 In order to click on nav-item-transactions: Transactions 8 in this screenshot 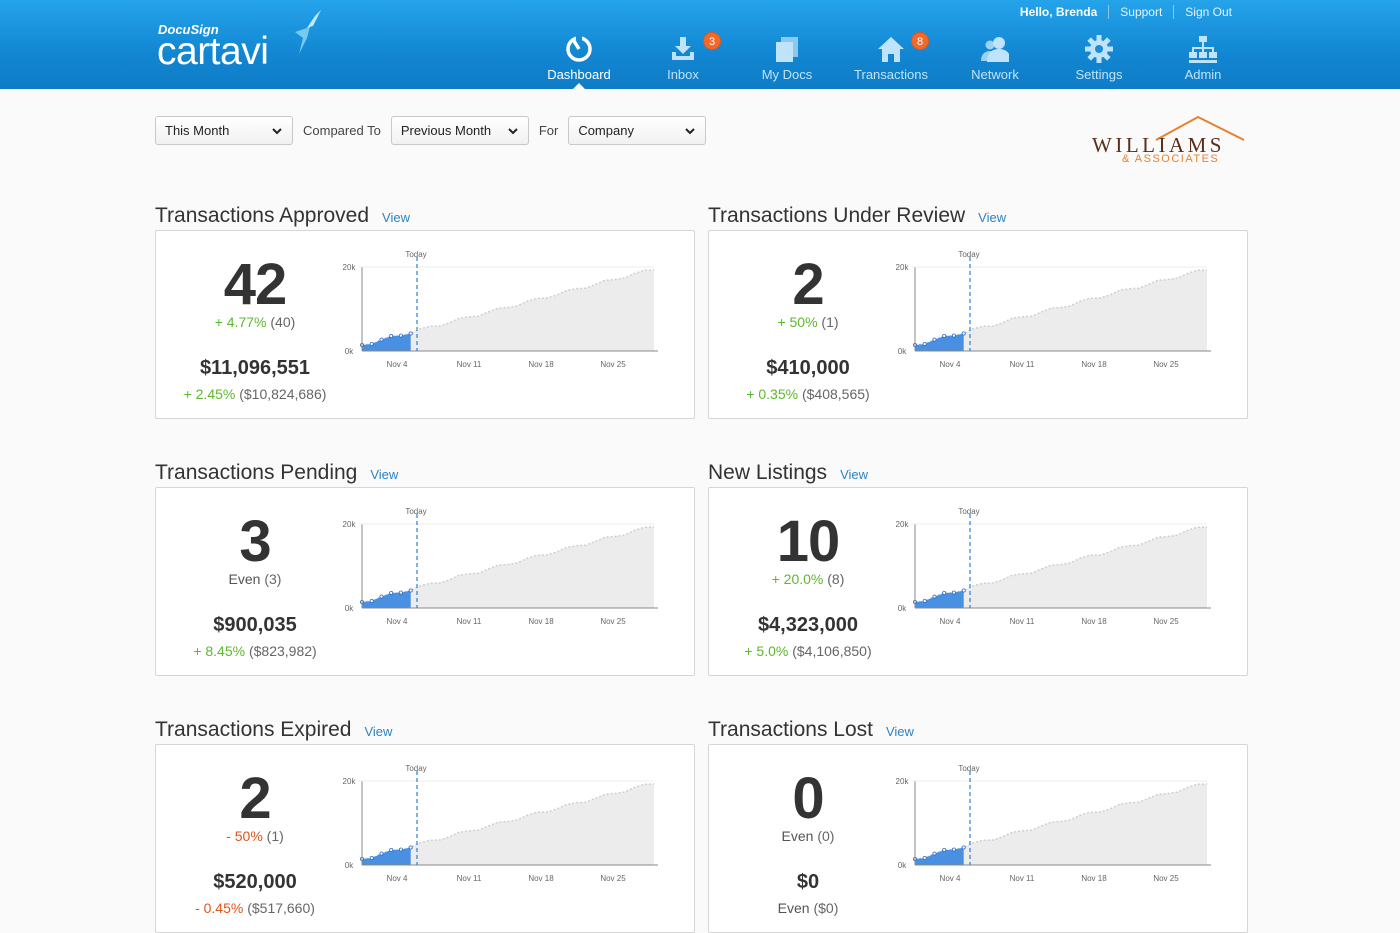, I will do `click(891, 58)`.